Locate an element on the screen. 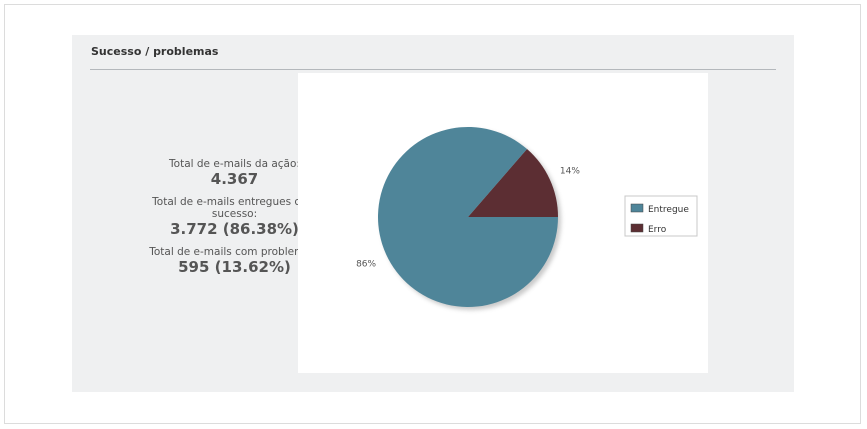 This screenshot has width=867, height=429. stat-problems-value: 595 (13.62%) is located at coordinates (234, 267).